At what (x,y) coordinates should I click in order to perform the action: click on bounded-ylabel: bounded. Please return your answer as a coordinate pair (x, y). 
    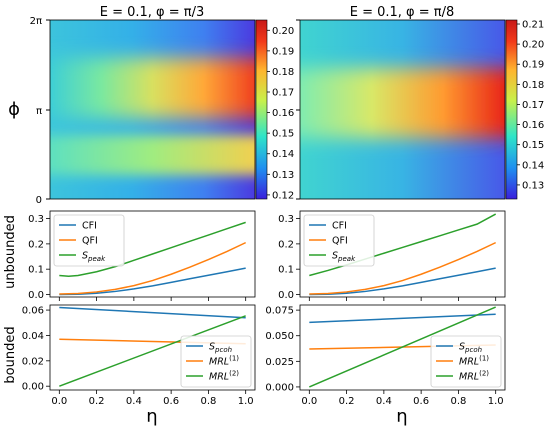
    Looking at the image, I should click on (10, 354).